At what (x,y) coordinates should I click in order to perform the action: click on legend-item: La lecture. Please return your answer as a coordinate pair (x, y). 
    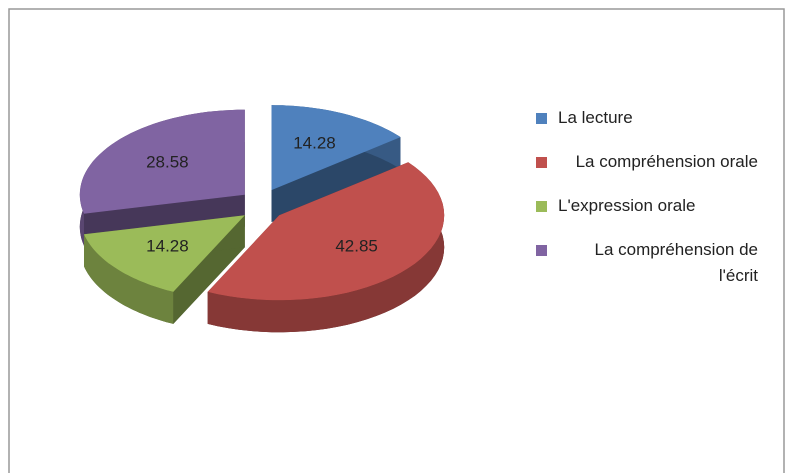
    Looking at the image, I should click on (647, 118).